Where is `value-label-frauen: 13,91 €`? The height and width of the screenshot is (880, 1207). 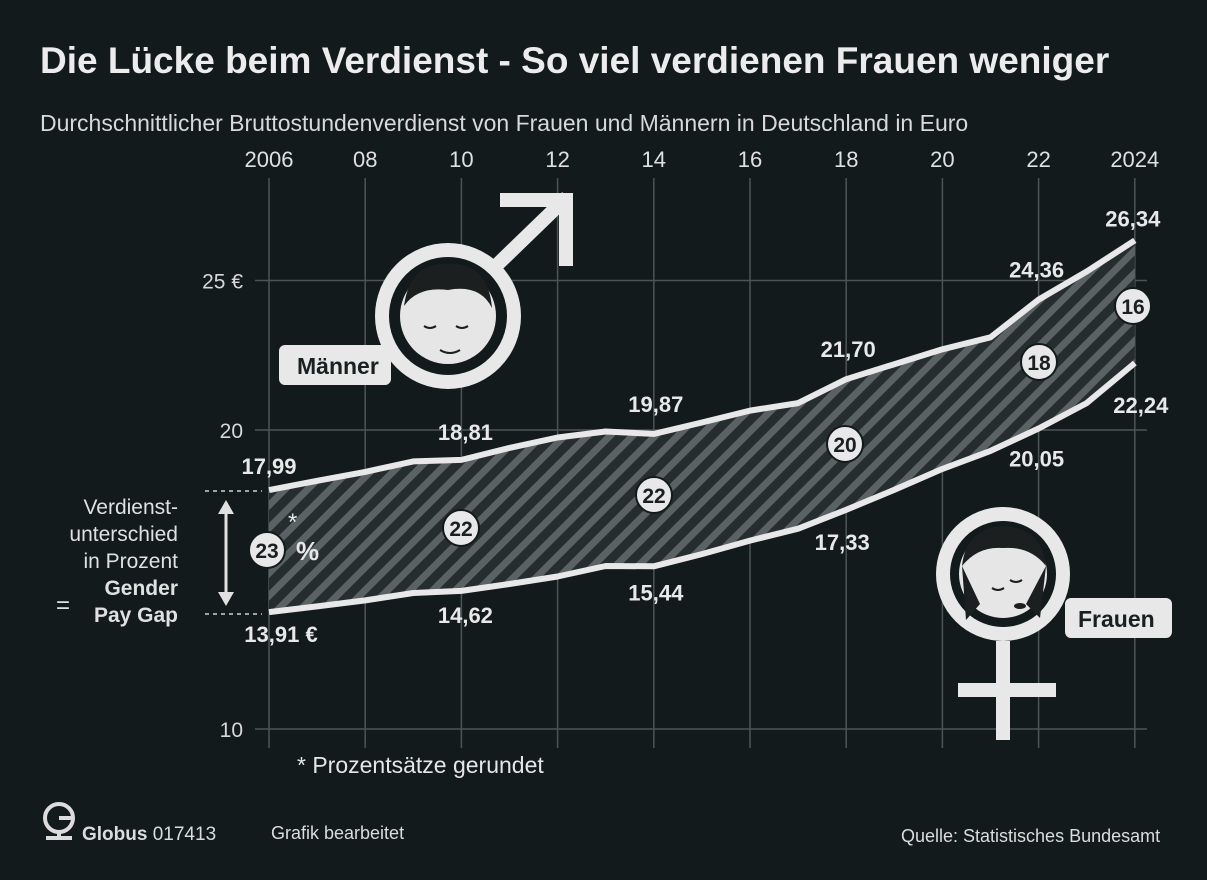
value-label-frauen: 13,91 € is located at coordinates (280, 634).